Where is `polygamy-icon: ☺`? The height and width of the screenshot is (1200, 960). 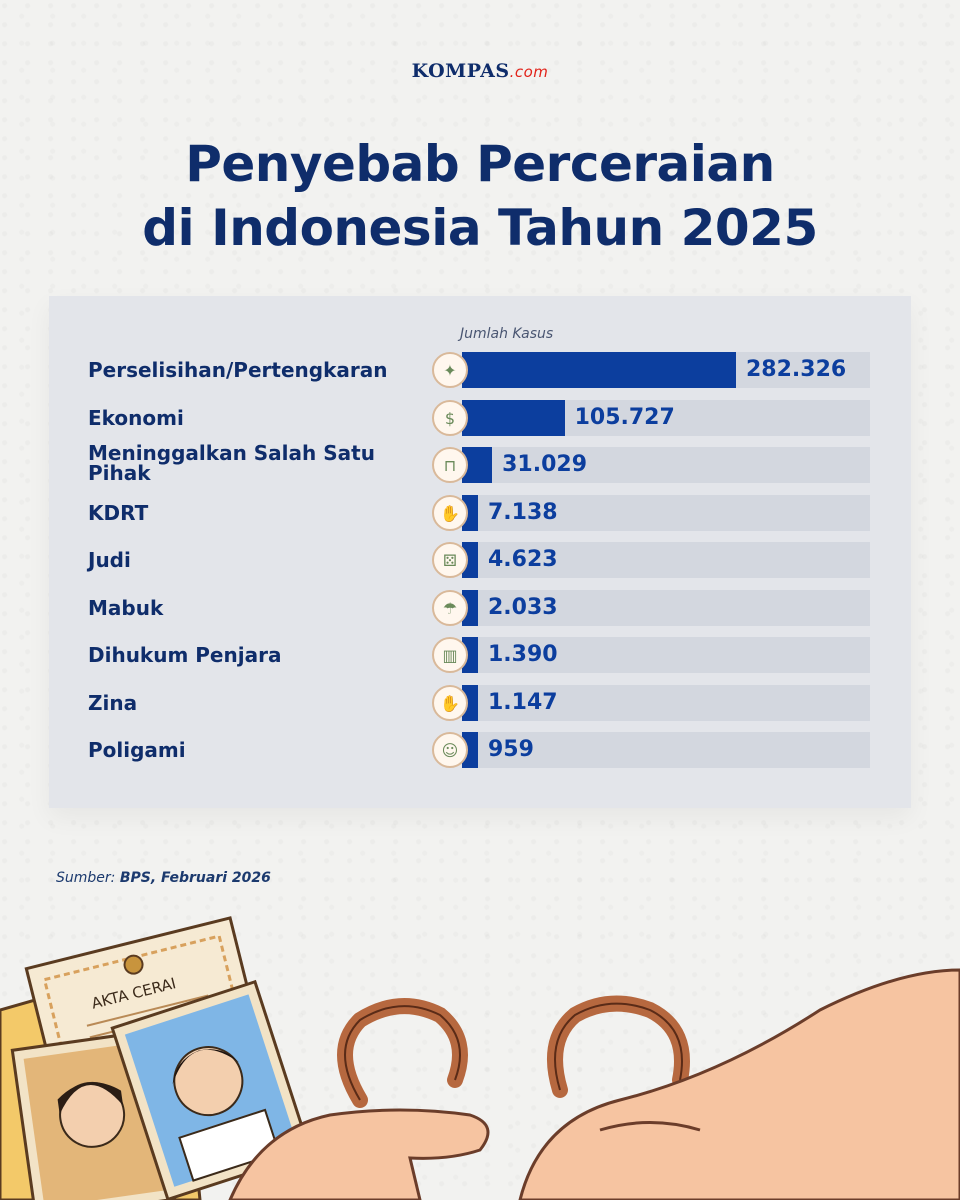
polygamy-icon: ☺ is located at coordinates (450, 750).